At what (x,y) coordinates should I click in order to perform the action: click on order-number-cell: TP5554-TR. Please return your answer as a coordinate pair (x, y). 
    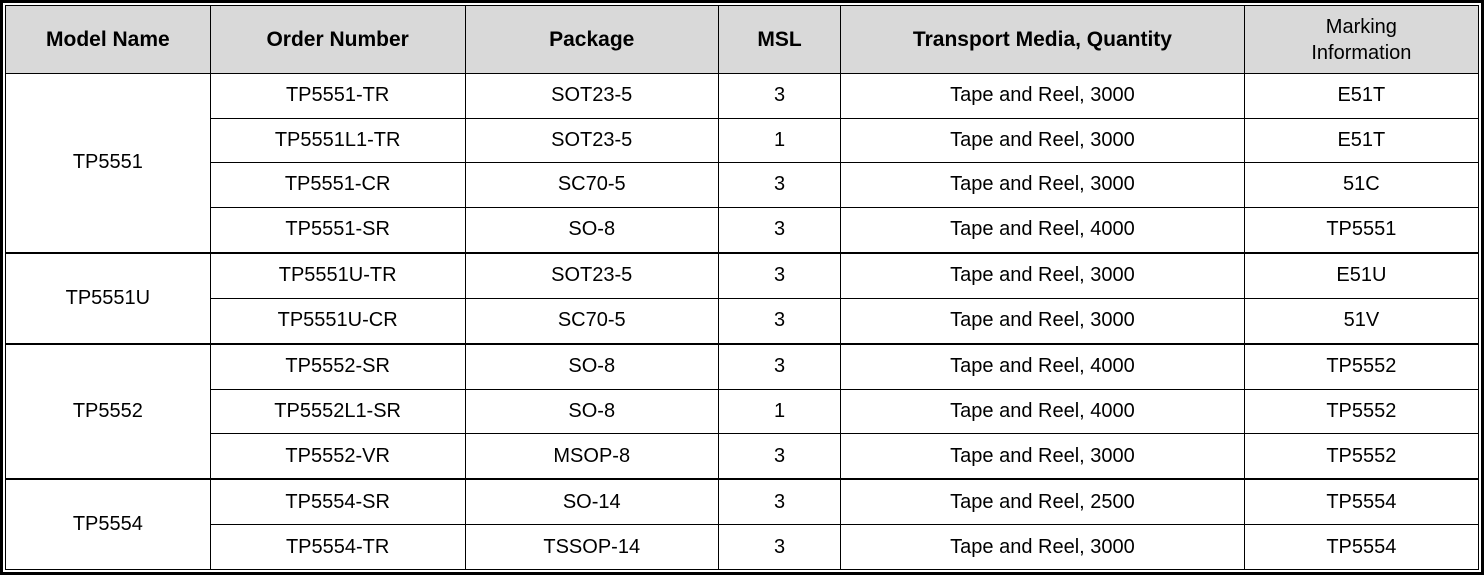
    Looking at the image, I should click on (337, 547).